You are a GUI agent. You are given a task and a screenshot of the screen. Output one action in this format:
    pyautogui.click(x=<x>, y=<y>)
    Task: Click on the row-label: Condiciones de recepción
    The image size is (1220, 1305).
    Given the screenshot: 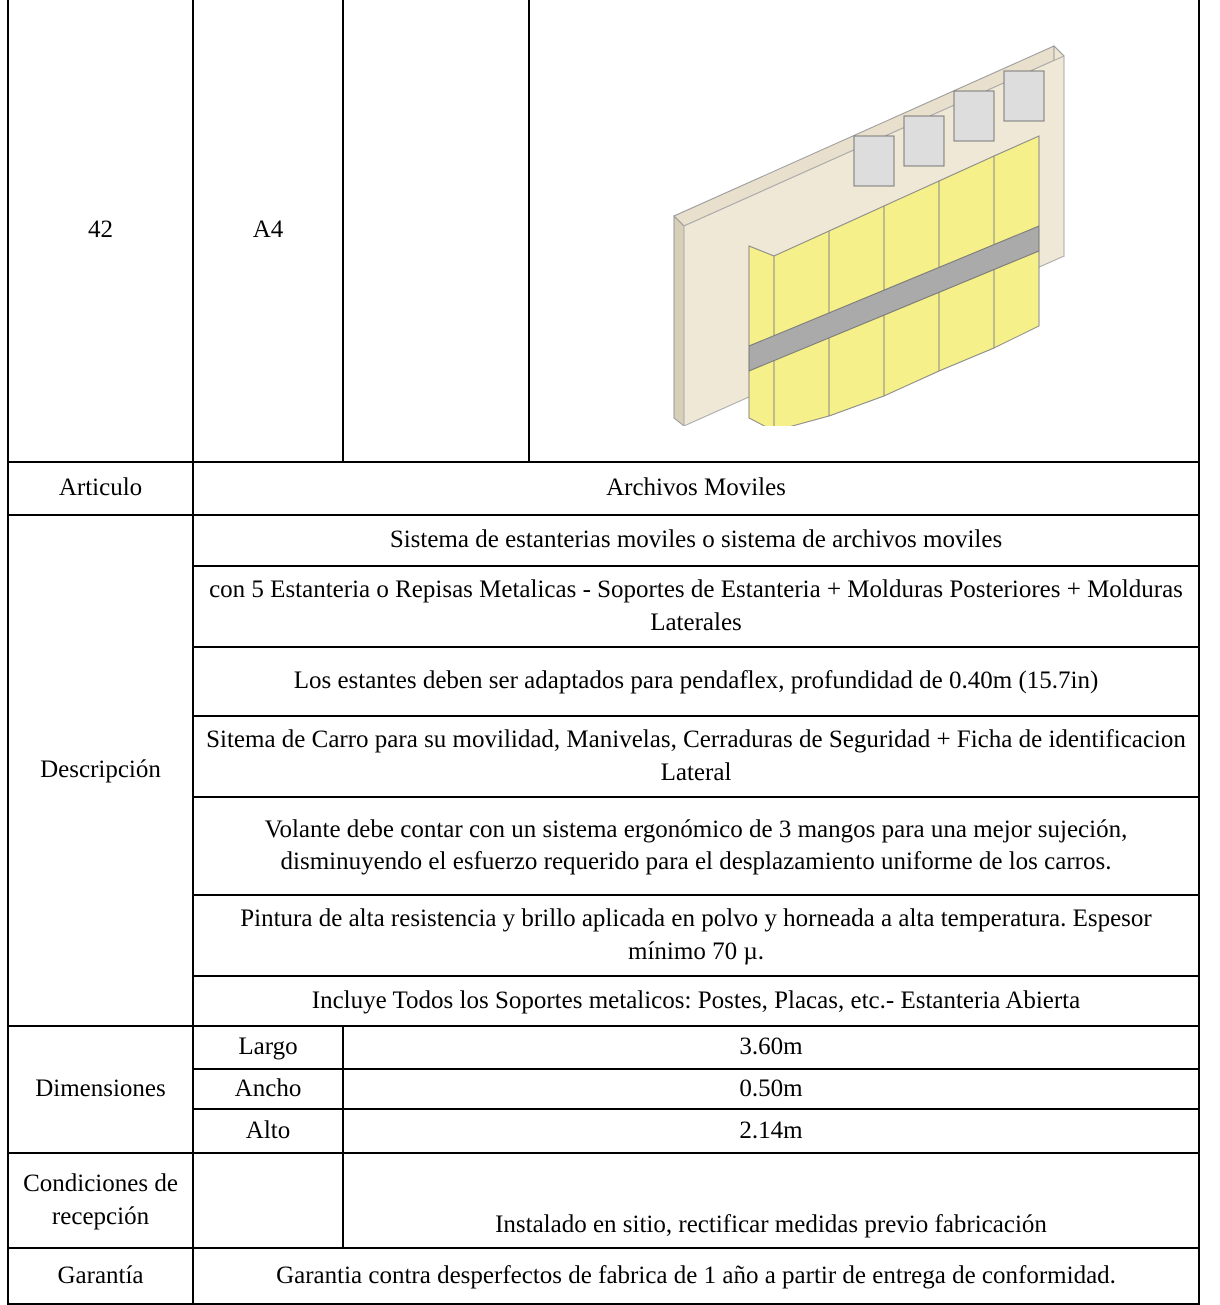 What is the action you would take?
    pyautogui.click(x=100, y=1200)
    